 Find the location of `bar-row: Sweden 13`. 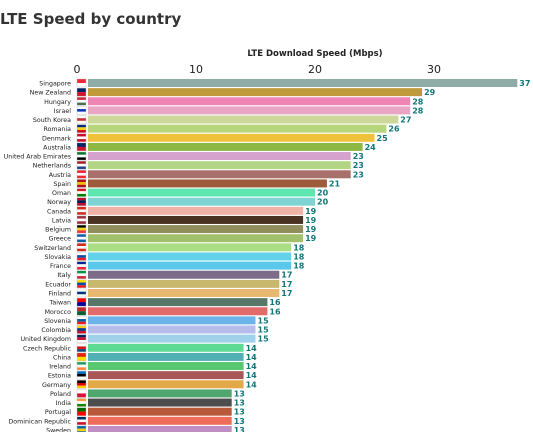

bar-row: Sweden 13 is located at coordinates (145, 428).